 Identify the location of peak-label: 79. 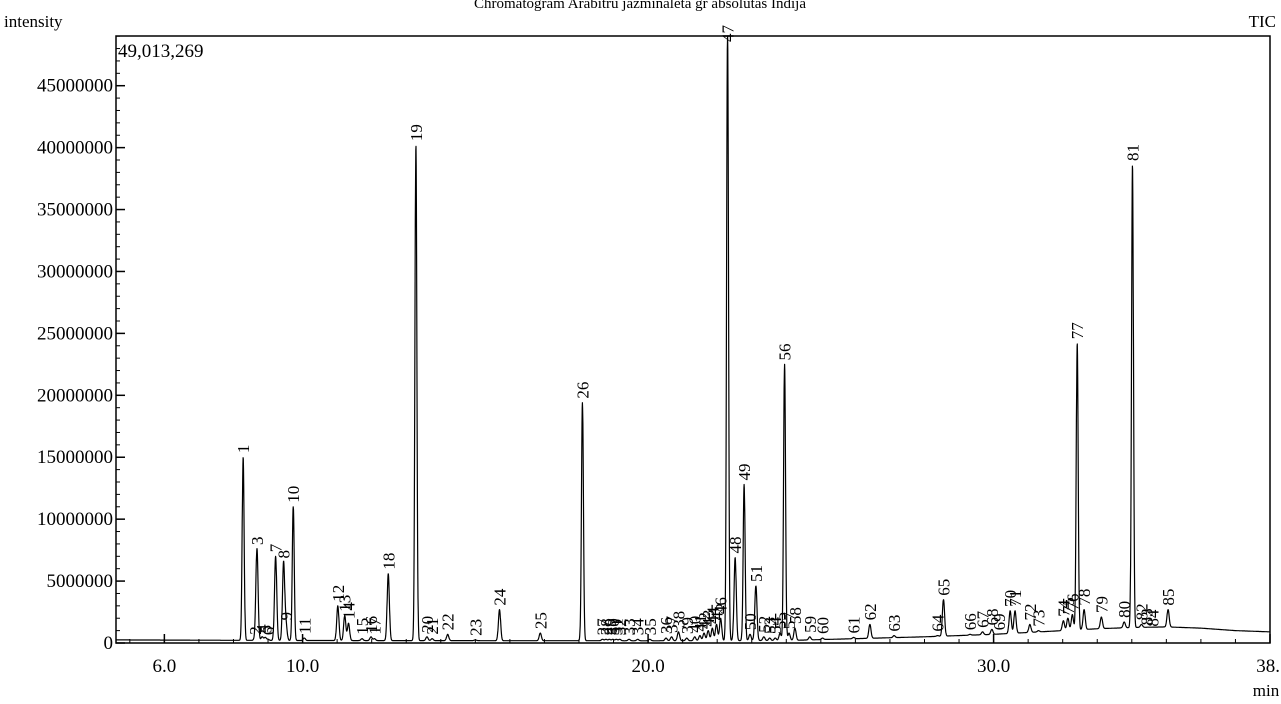
(1101, 604).